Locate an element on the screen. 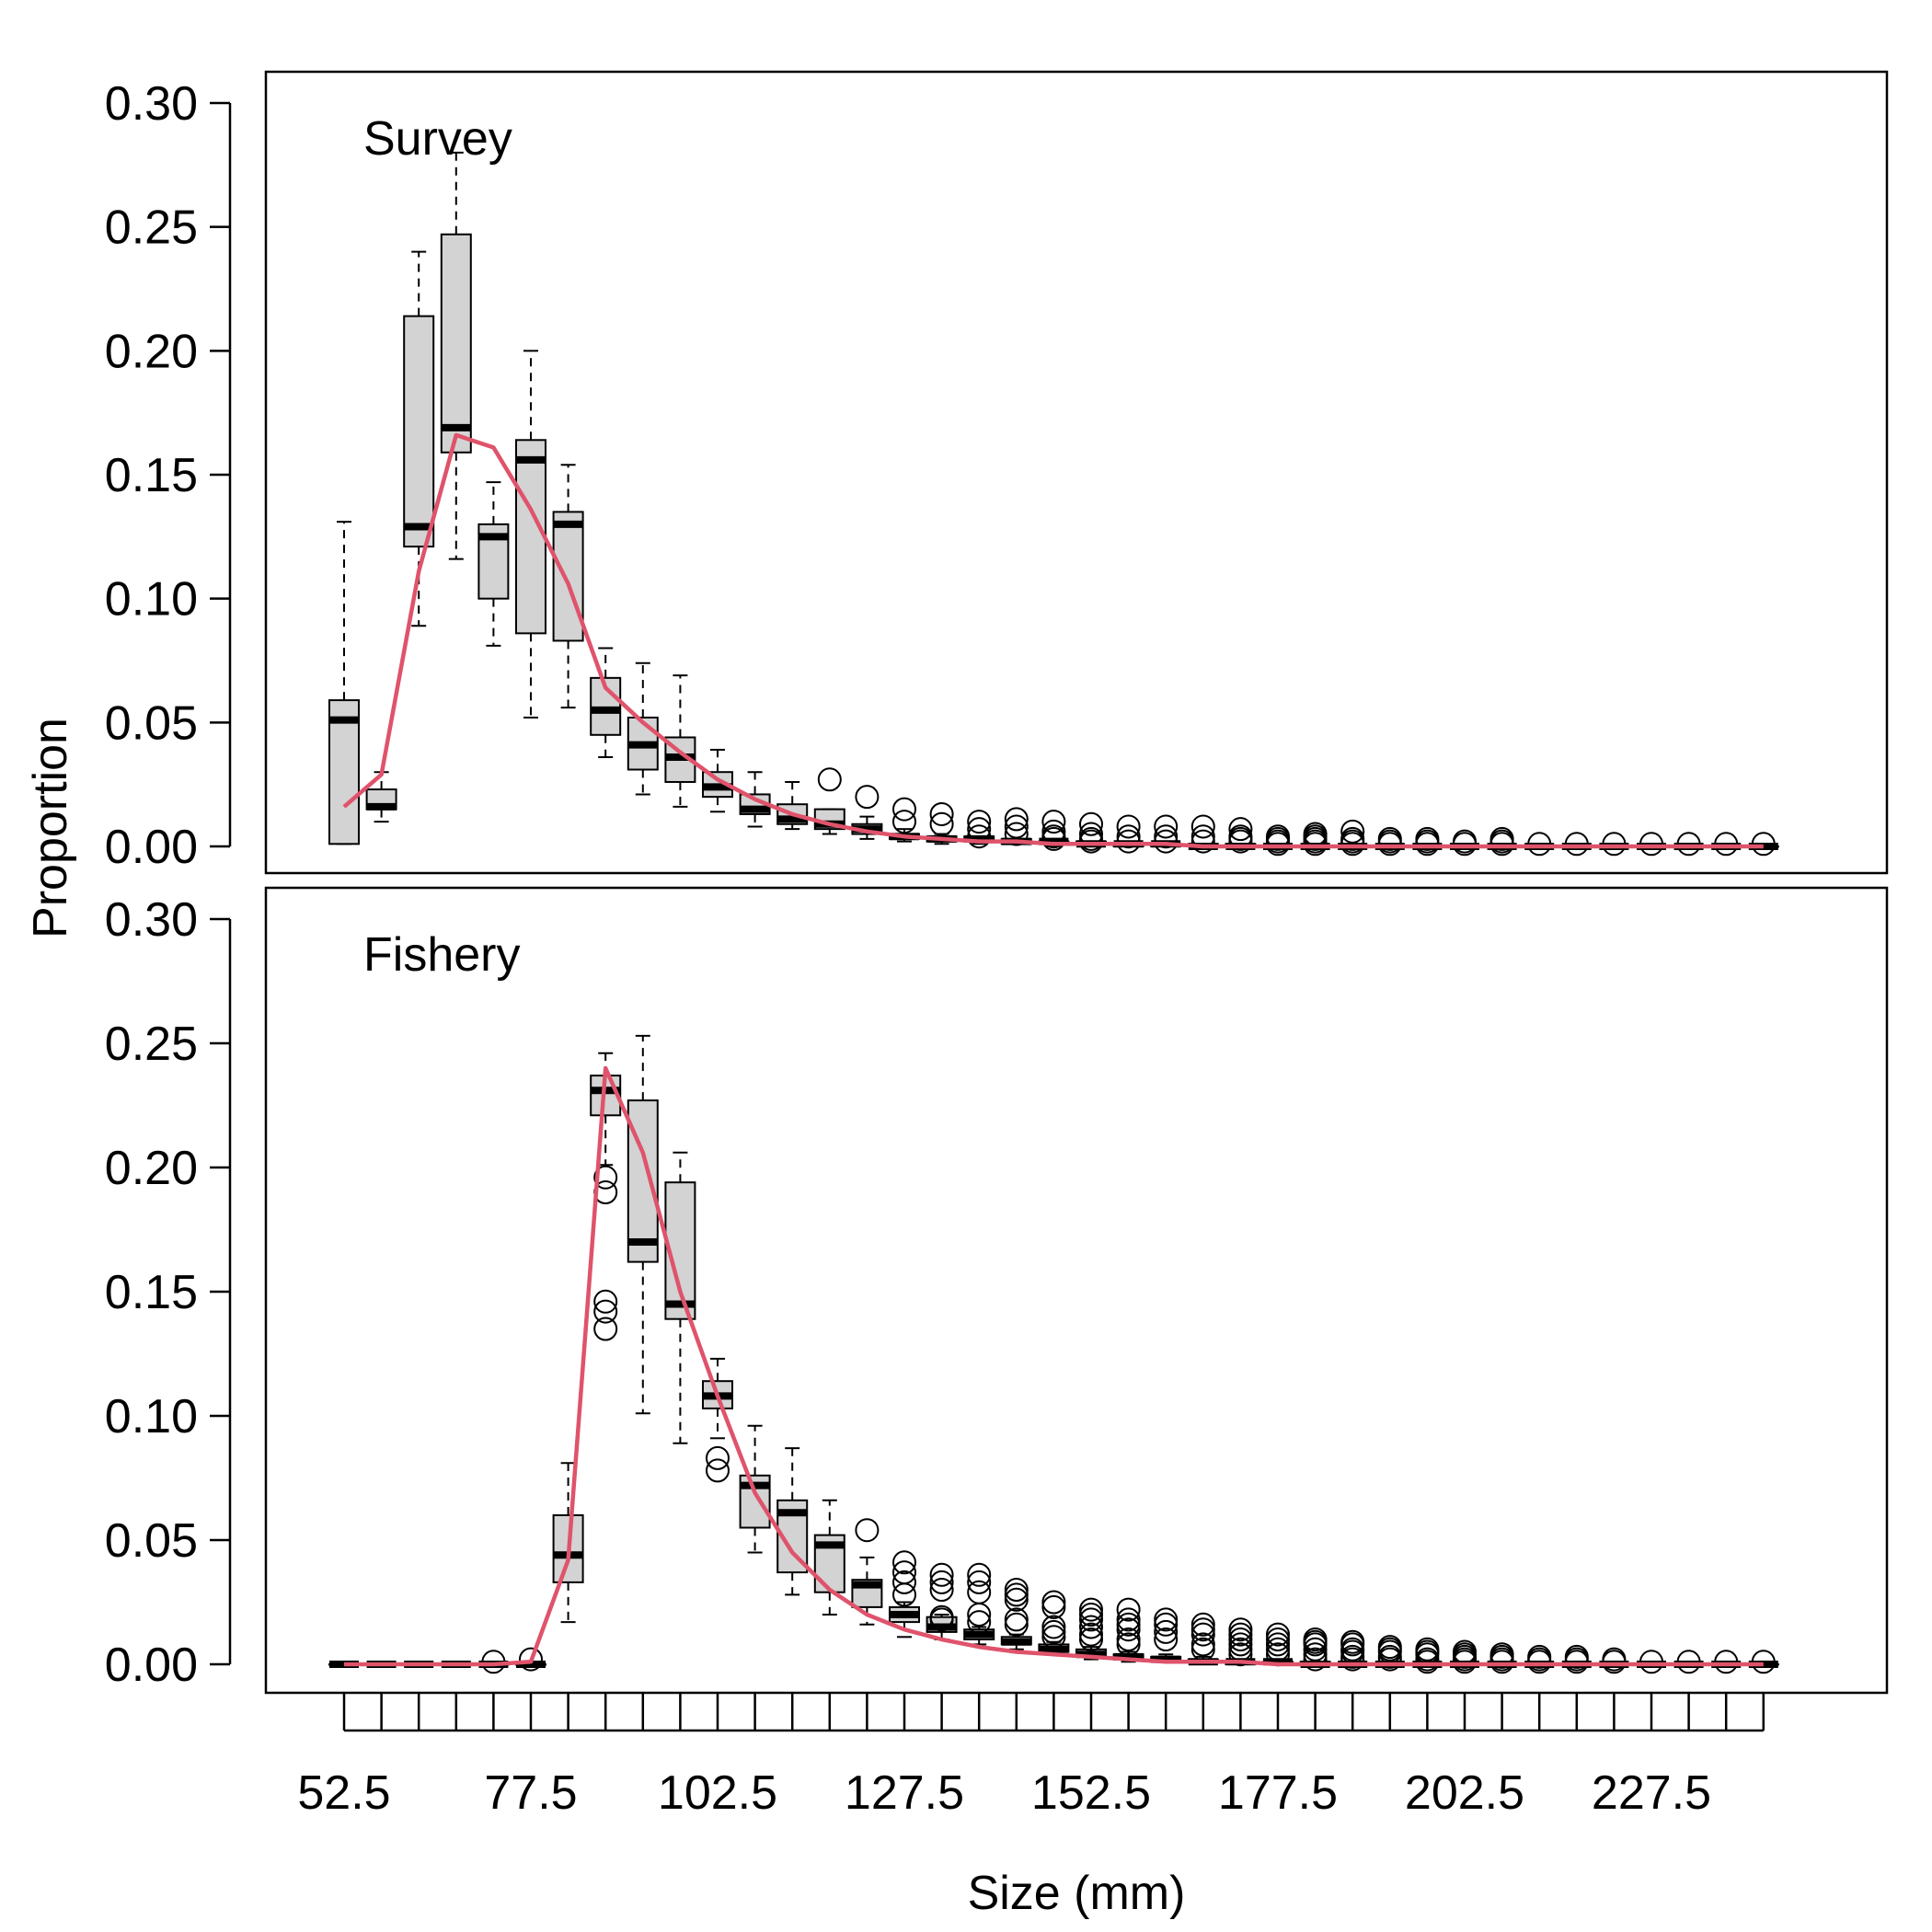 The image size is (1932, 1932). y-tick-label: 0.00 is located at coordinates (151, 847).